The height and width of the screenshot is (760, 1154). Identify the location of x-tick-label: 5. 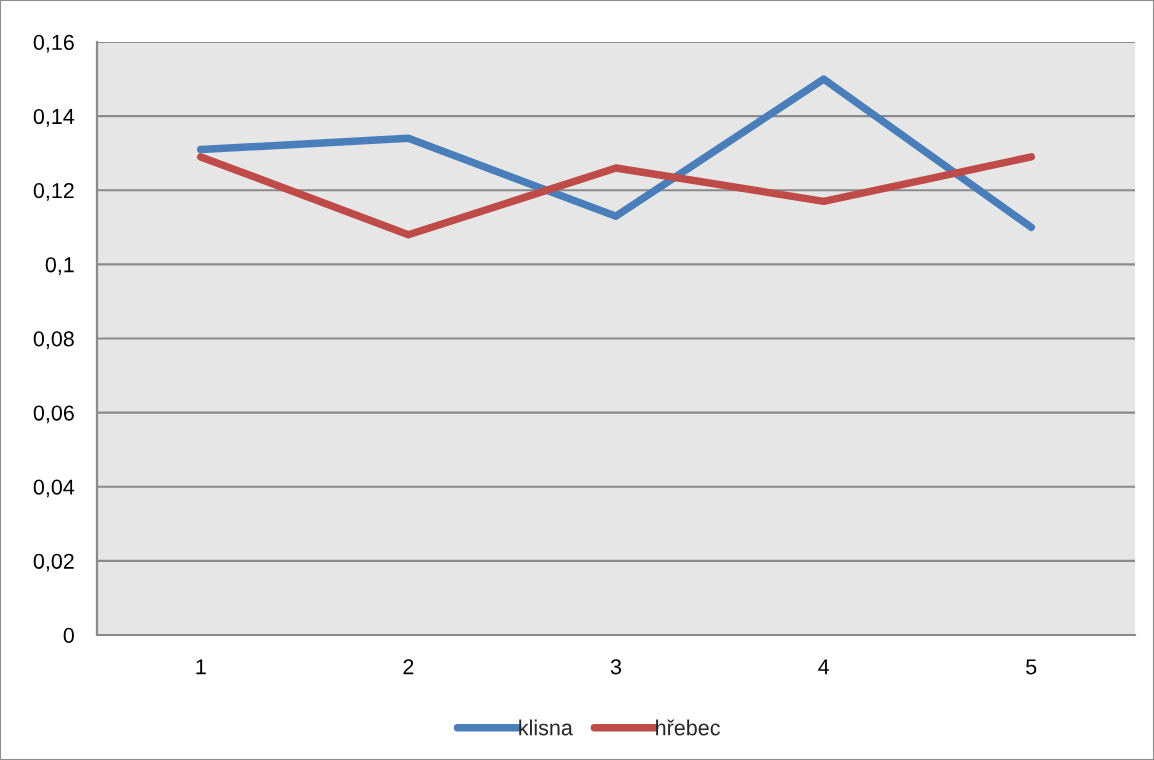
(1031, 667).